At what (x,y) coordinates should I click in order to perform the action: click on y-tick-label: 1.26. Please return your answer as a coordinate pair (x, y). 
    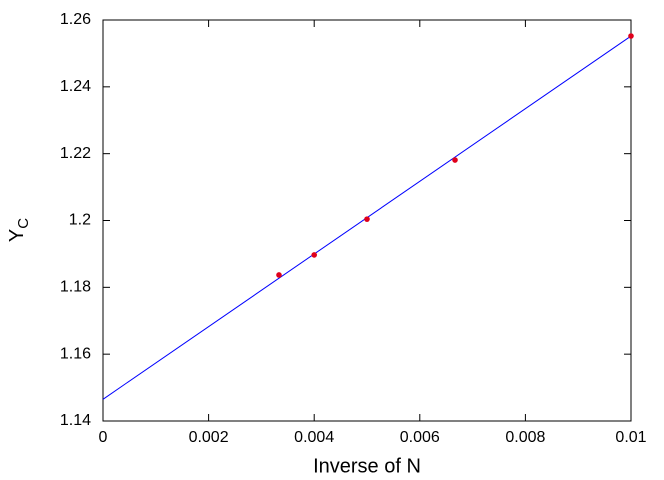
    Looking at the image, I should click on (75, 19).